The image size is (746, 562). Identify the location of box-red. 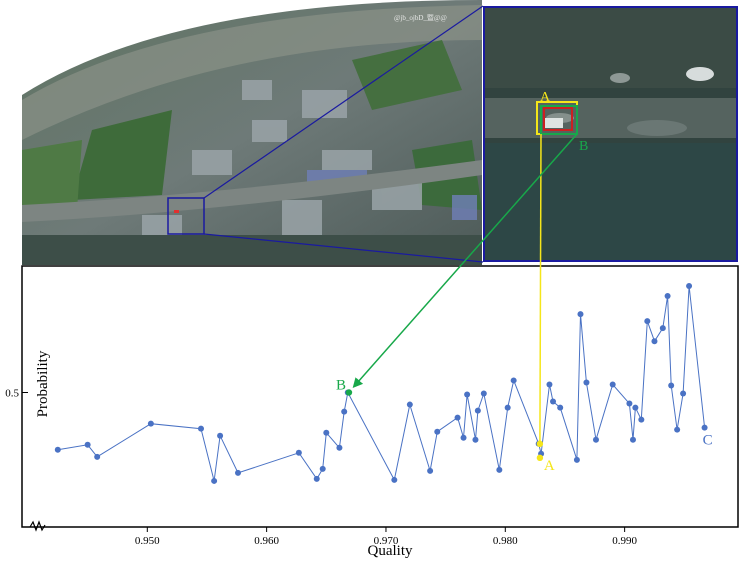
(558, 119).